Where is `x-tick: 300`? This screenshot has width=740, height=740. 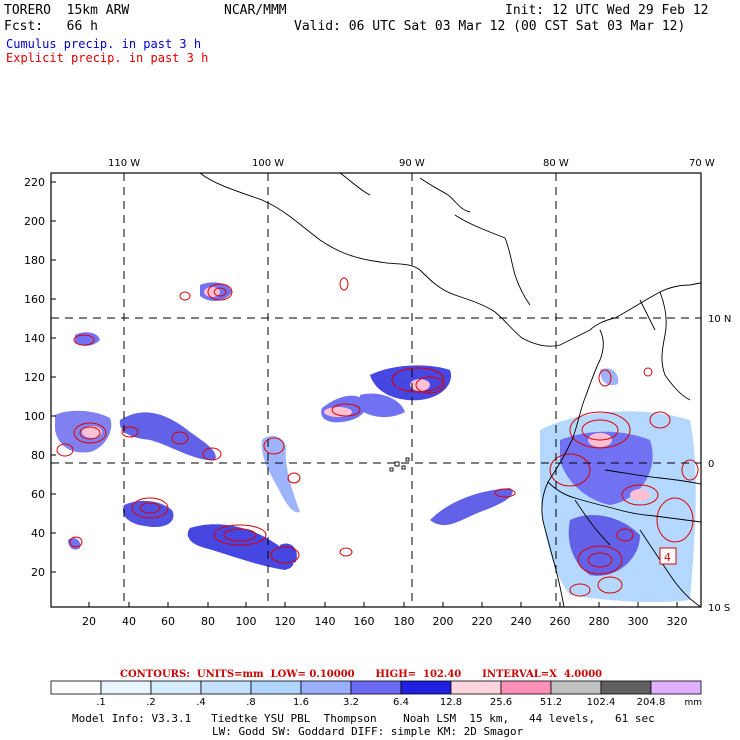 x-tick: 300 is located at coordinates (638, 621).